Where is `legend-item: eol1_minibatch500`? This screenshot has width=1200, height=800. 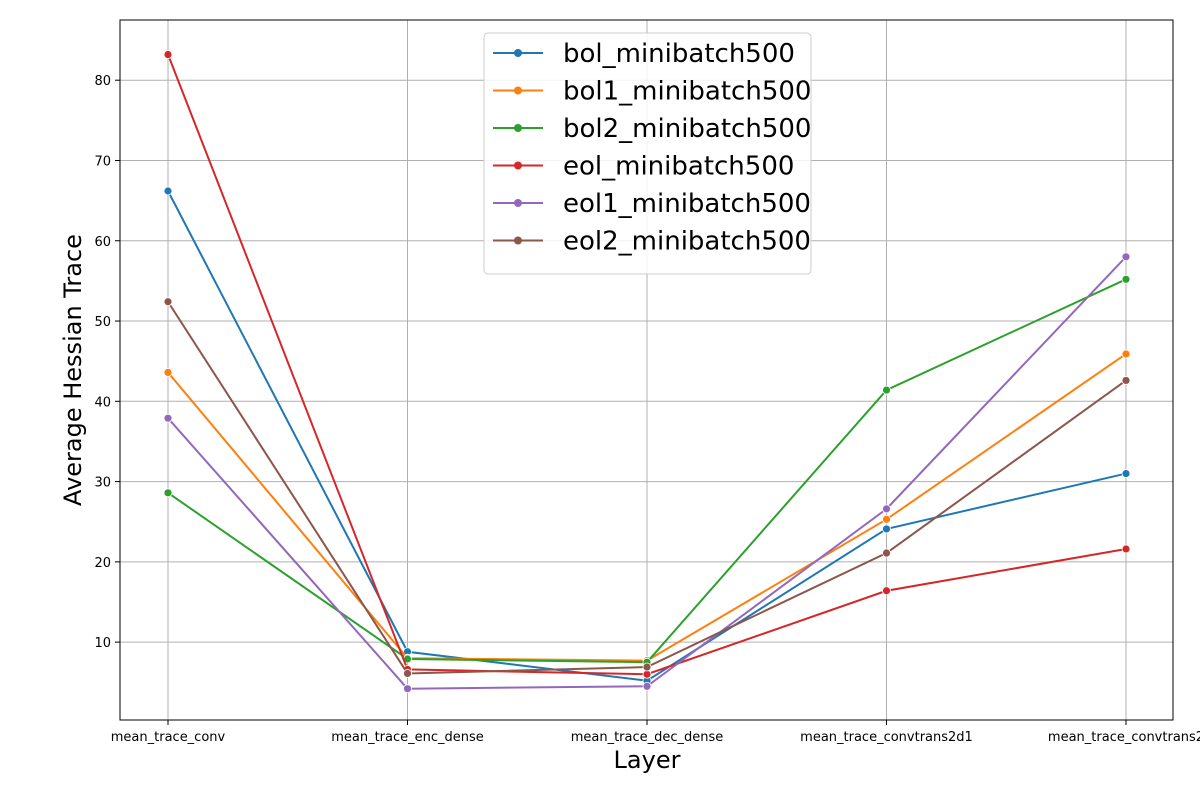
legend-item: eol1_minibatch500 is located at coordinates (652, 204).